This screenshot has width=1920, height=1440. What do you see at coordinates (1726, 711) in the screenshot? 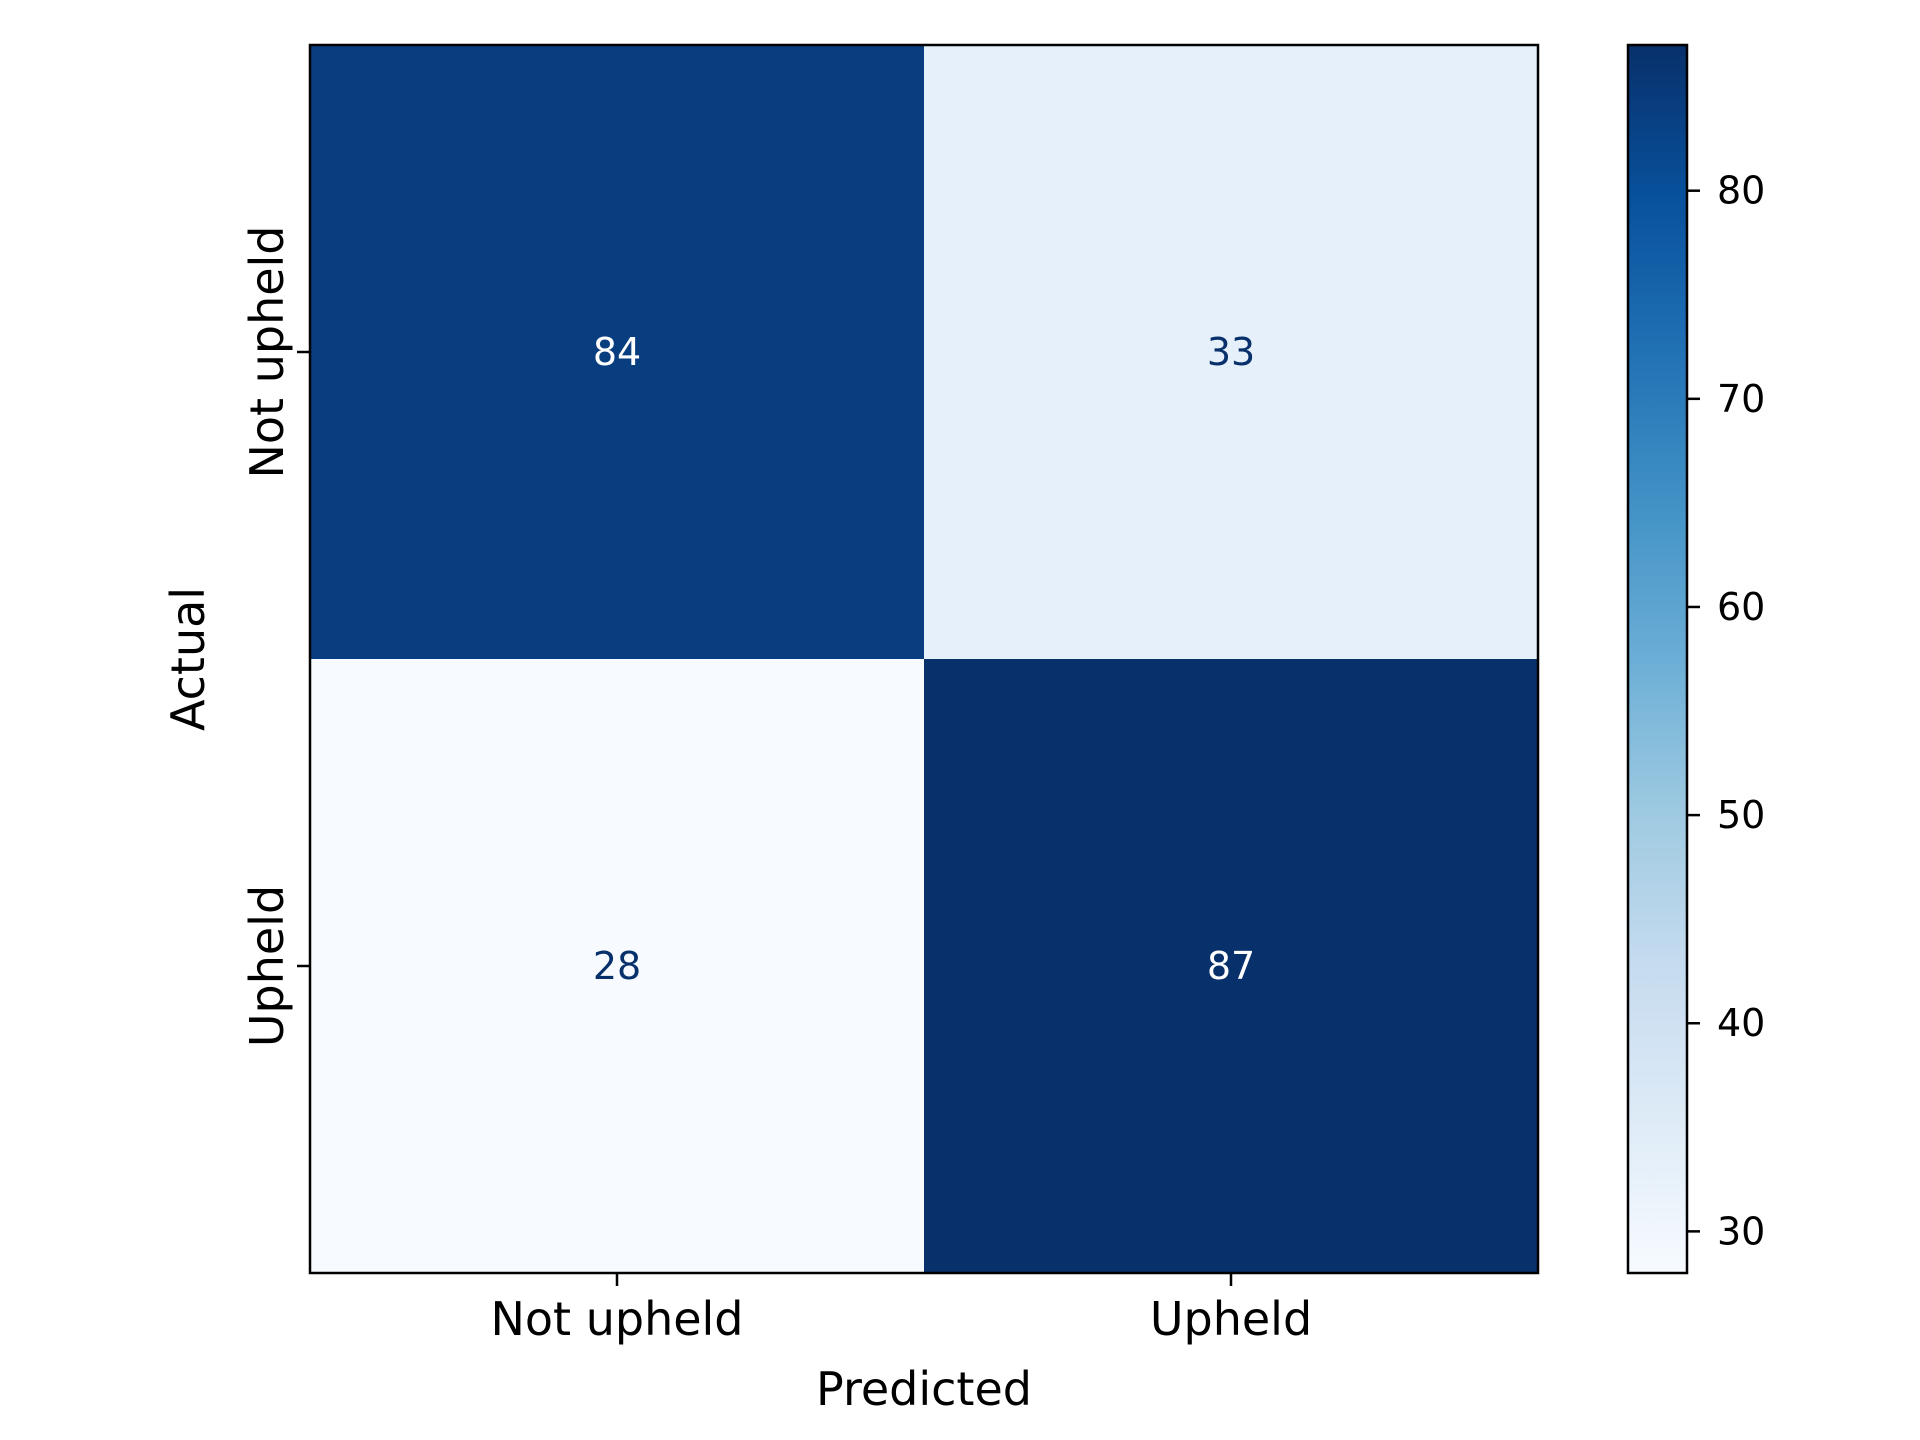
I see `colorbar-ticks: 30 40 50 60 70 80` at bounding box center [1726, 711].